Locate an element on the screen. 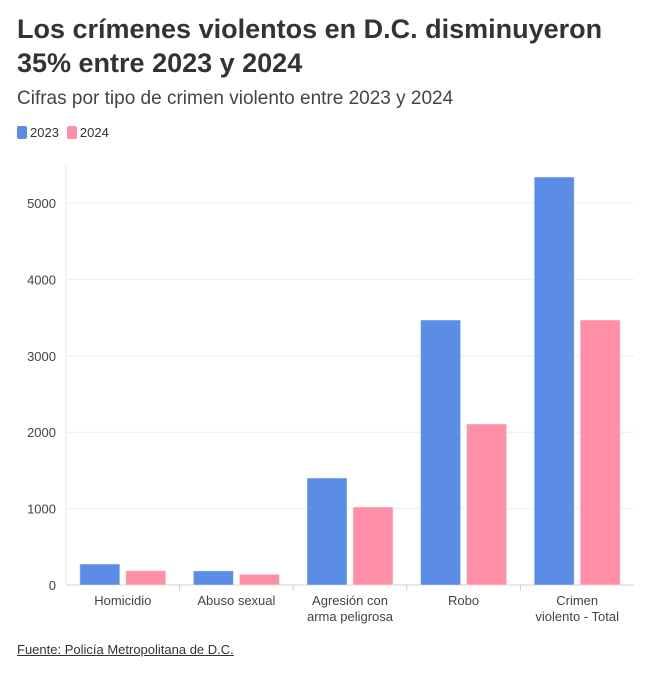 The width and height of the screenshot is (655, 679). y-tick-label: 3000 is located at coordinates (41, 356).